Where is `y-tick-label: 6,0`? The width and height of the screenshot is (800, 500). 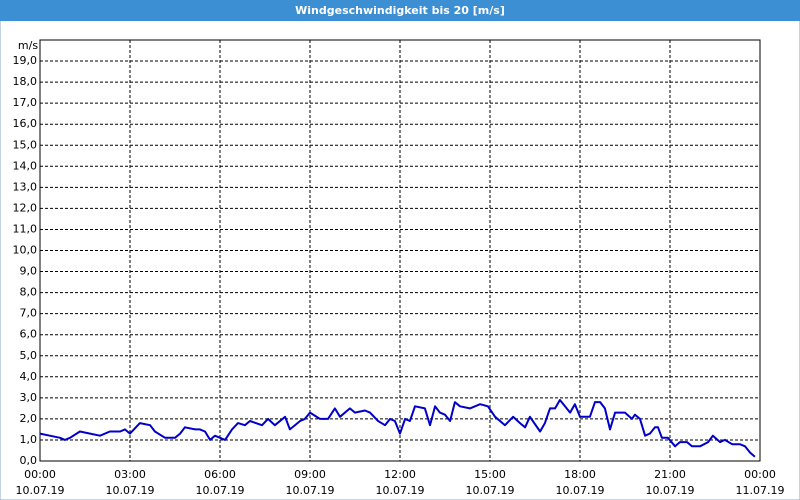 y-tick-label: 6,0 is located at coordinates (29, 334).